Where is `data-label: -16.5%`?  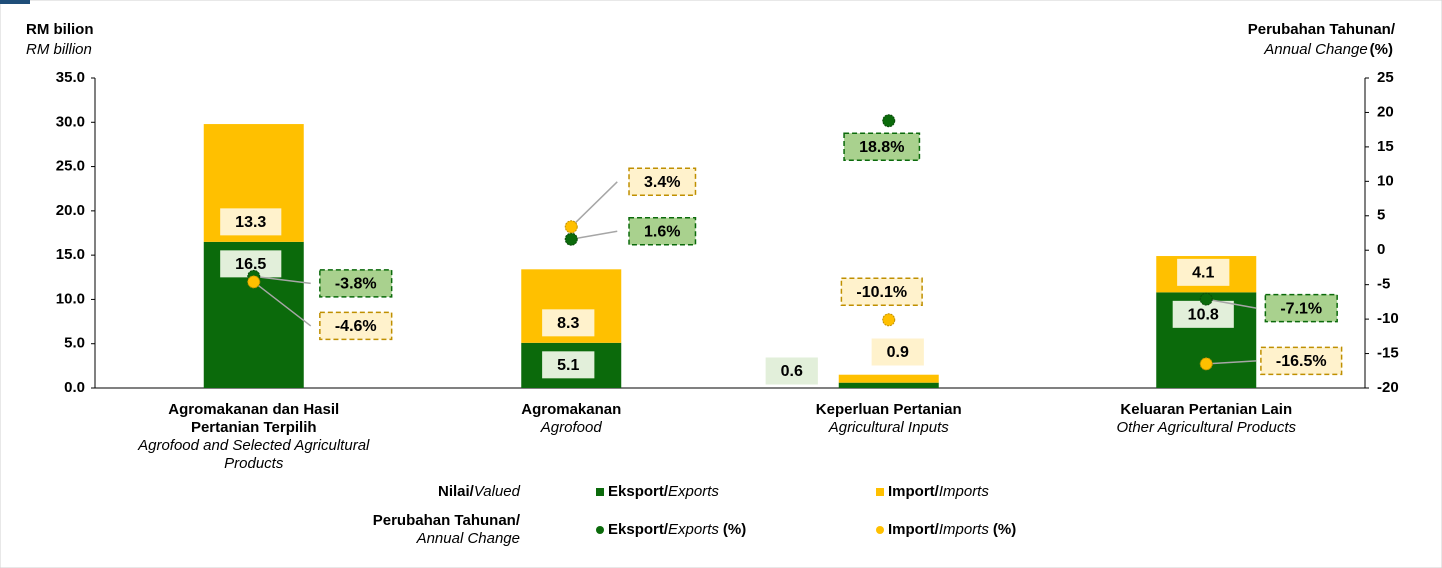
data-label: -16.5% is located at coordinates (1301, 361).